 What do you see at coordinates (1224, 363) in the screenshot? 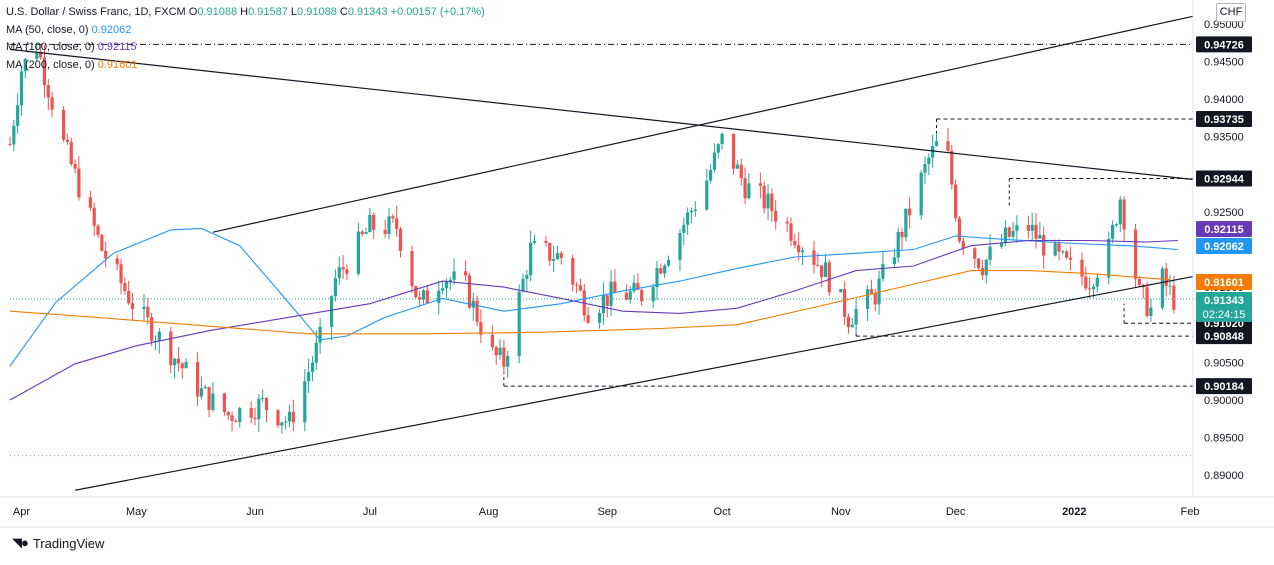
I see `y-tick-label: 0.90500` at bounding box center [1224, 363].